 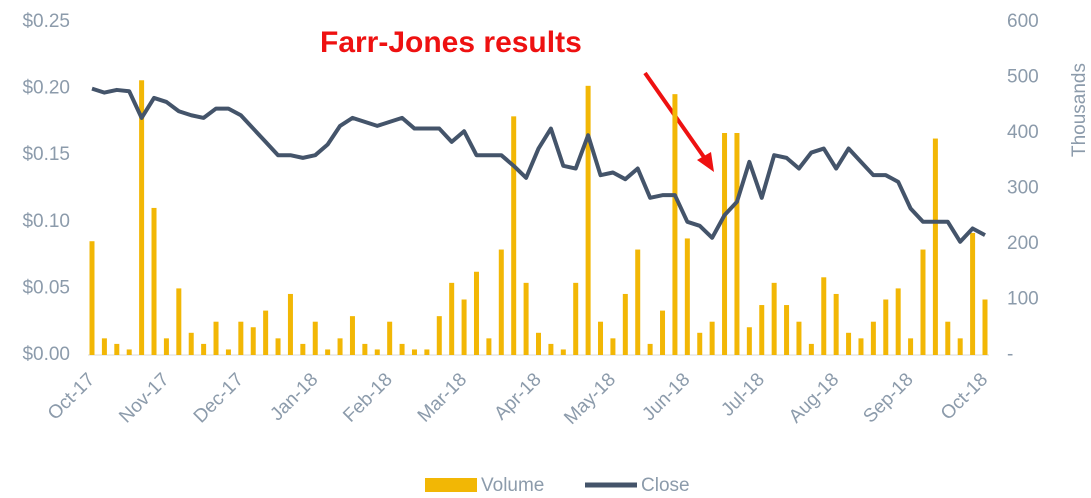 What do you see at coordinates (1023, 132) in the screenshot?
I see `y2-tick-label: 400` at bounding box center [1023, 132].